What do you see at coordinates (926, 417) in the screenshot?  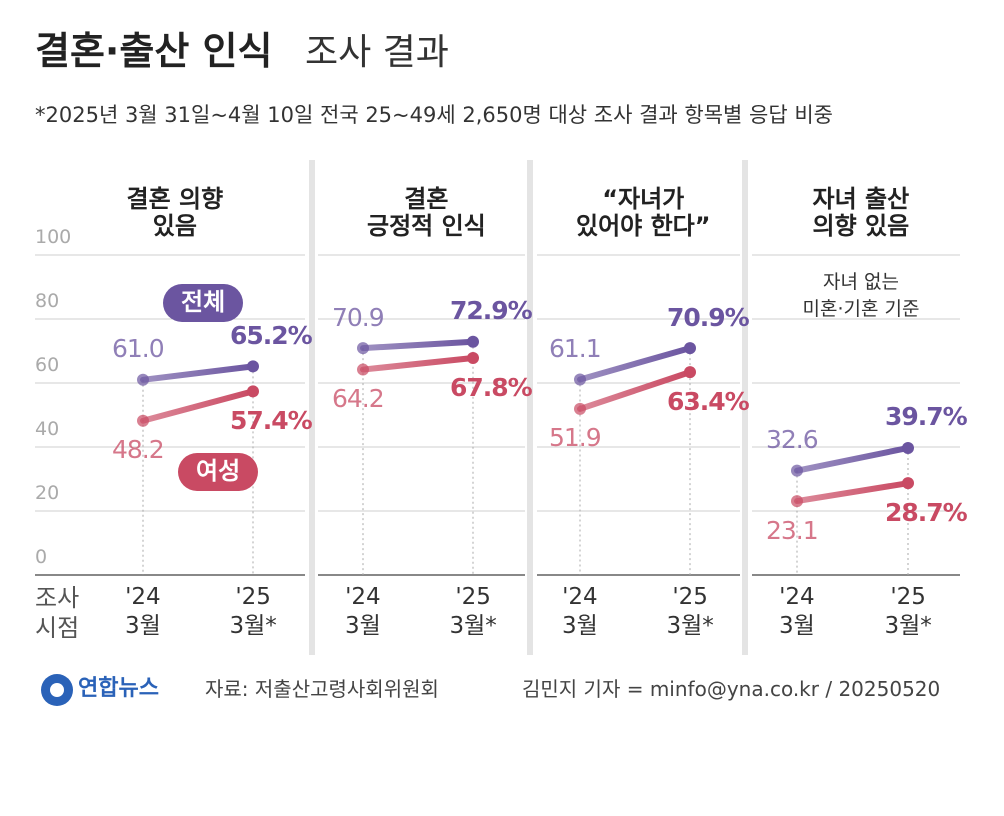 I see `value-label: 39.7%` at bounding box center [926, 417].